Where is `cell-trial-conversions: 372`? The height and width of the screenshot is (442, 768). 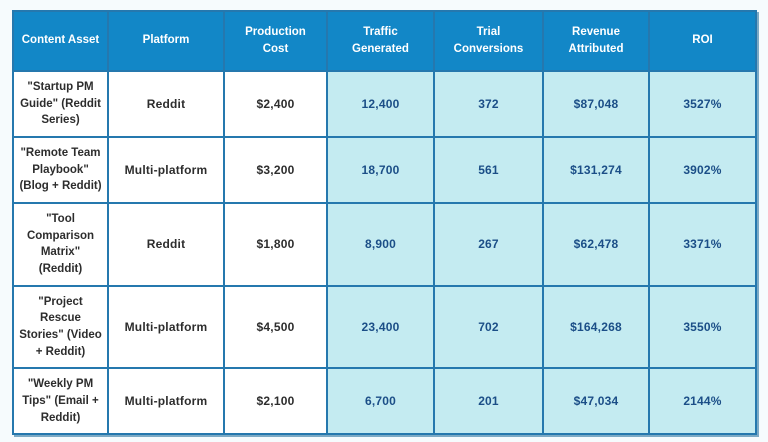 cell-trial-conversions: 372 is located at coordinates (488, 104).